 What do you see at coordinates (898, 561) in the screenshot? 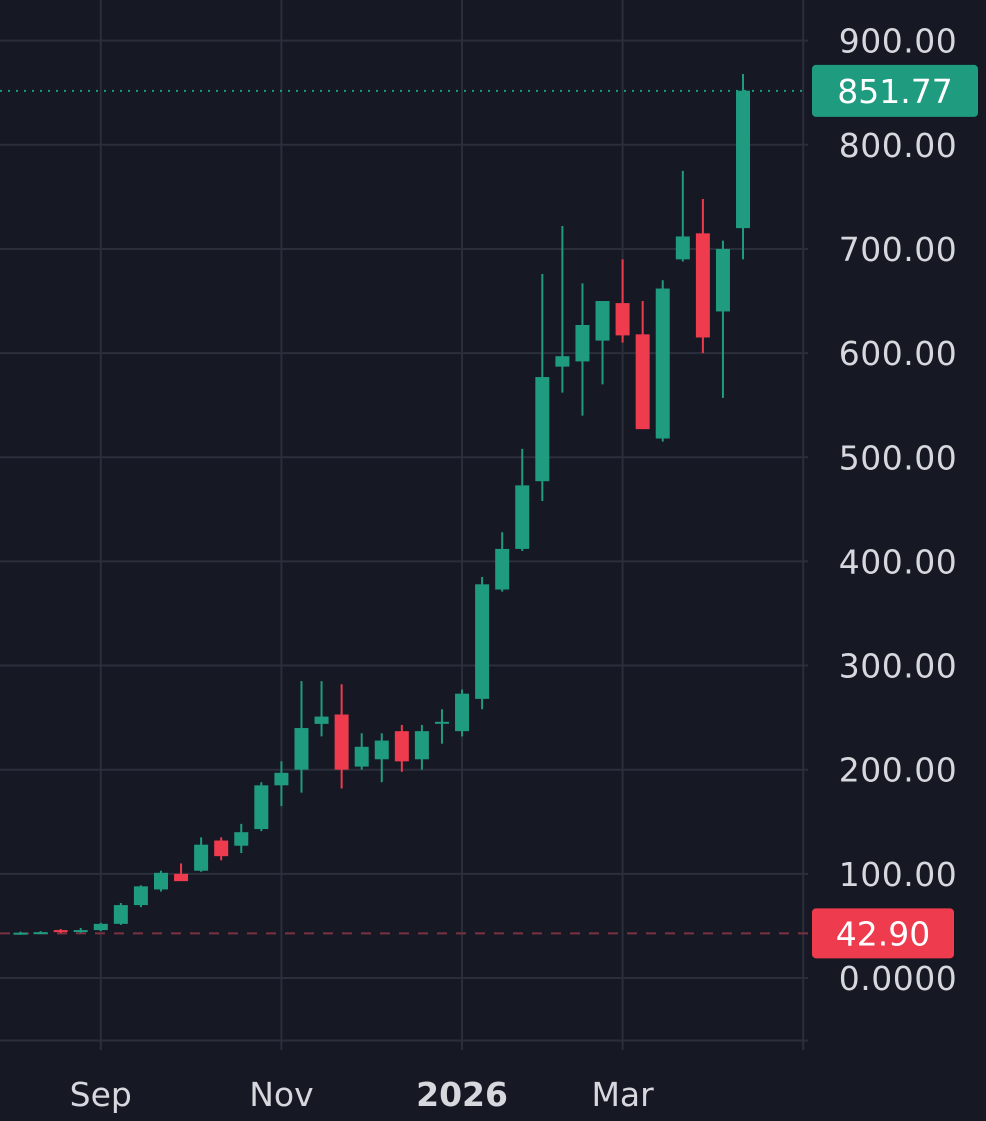
I see `y-tick-label: 400.00` at bounding box center [898, 561].